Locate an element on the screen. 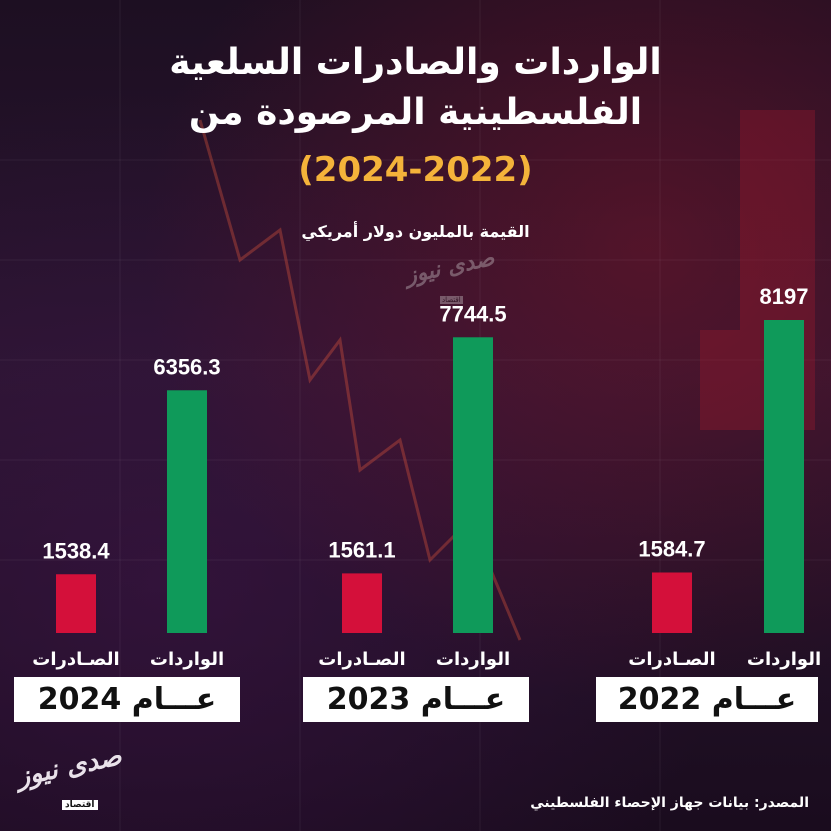 This screenshot has height=831, width=831. value-label-imports-2022: 8197 is located at coordinates (784, 296).